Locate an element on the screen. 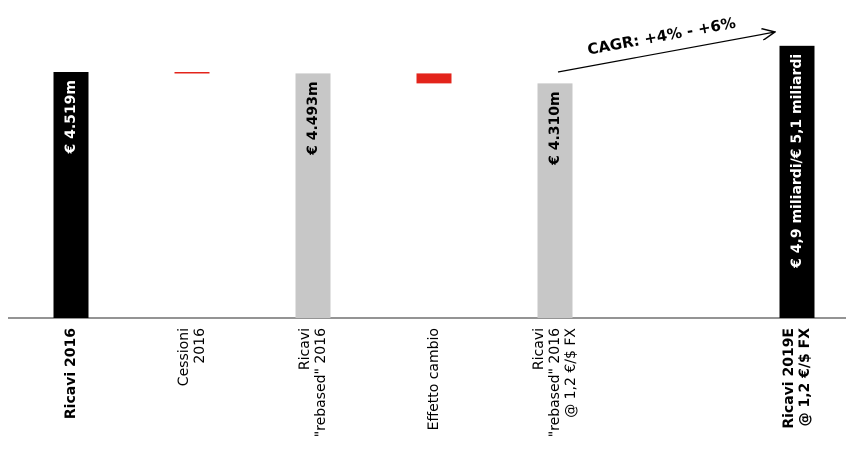 The height and width of the screenshot is (463, 846). category-label-1: Cessioni is located at coordinates (184, 357).